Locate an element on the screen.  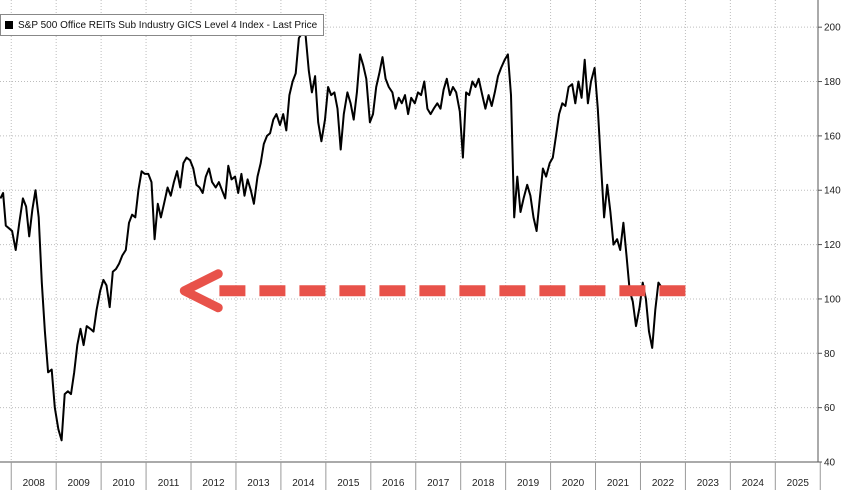
y-tick-label: 200 is located at coordinates (832, 28).